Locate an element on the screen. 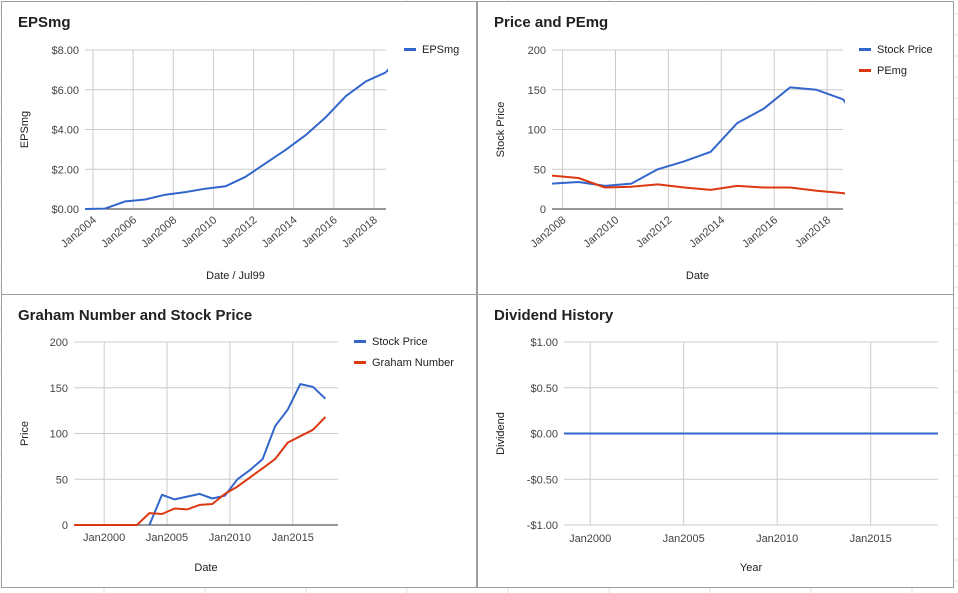 Image resolution: width=958 pixels, height=593 pixels. legend-label: Graham Number is located at coordinates (413, 363).